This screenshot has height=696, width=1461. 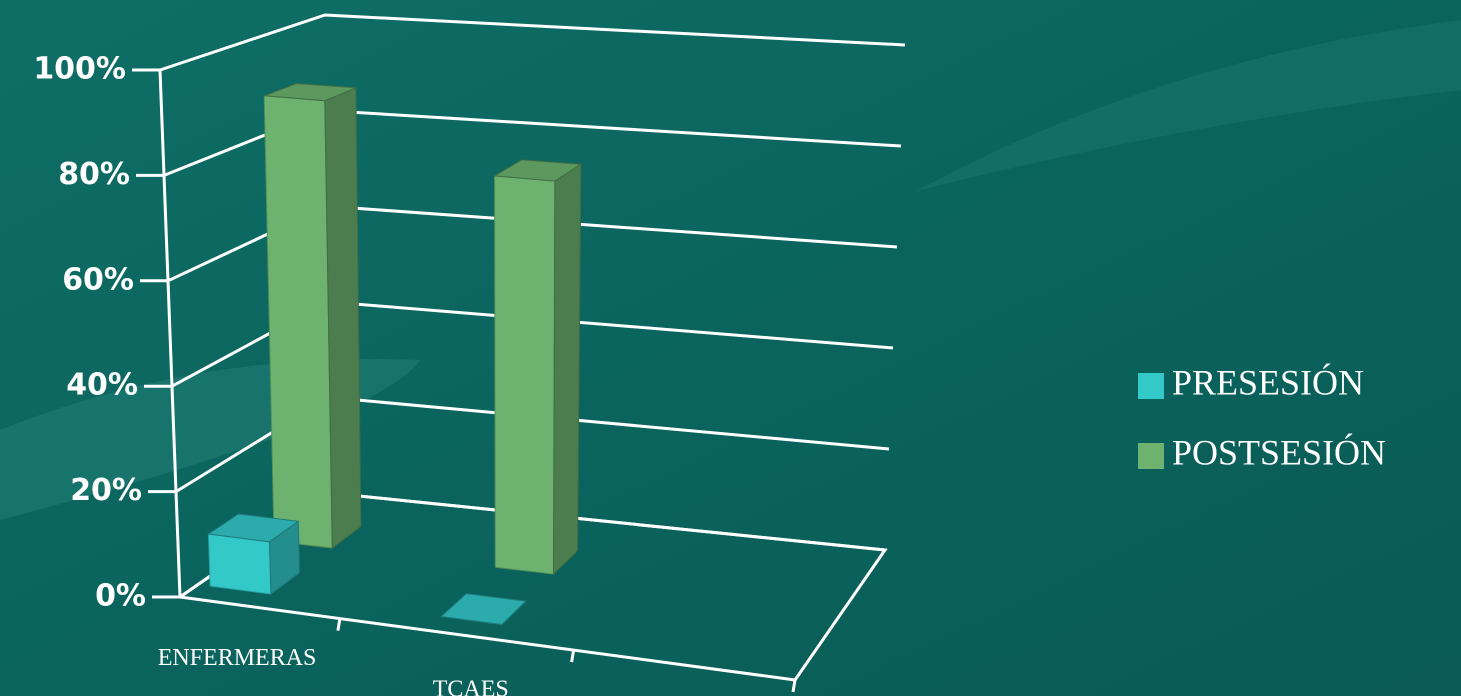 What do you see at coordinates (102, 385) in the screenshot?
I see `y-tick-label: 40%` at bounding box center [102, 385].